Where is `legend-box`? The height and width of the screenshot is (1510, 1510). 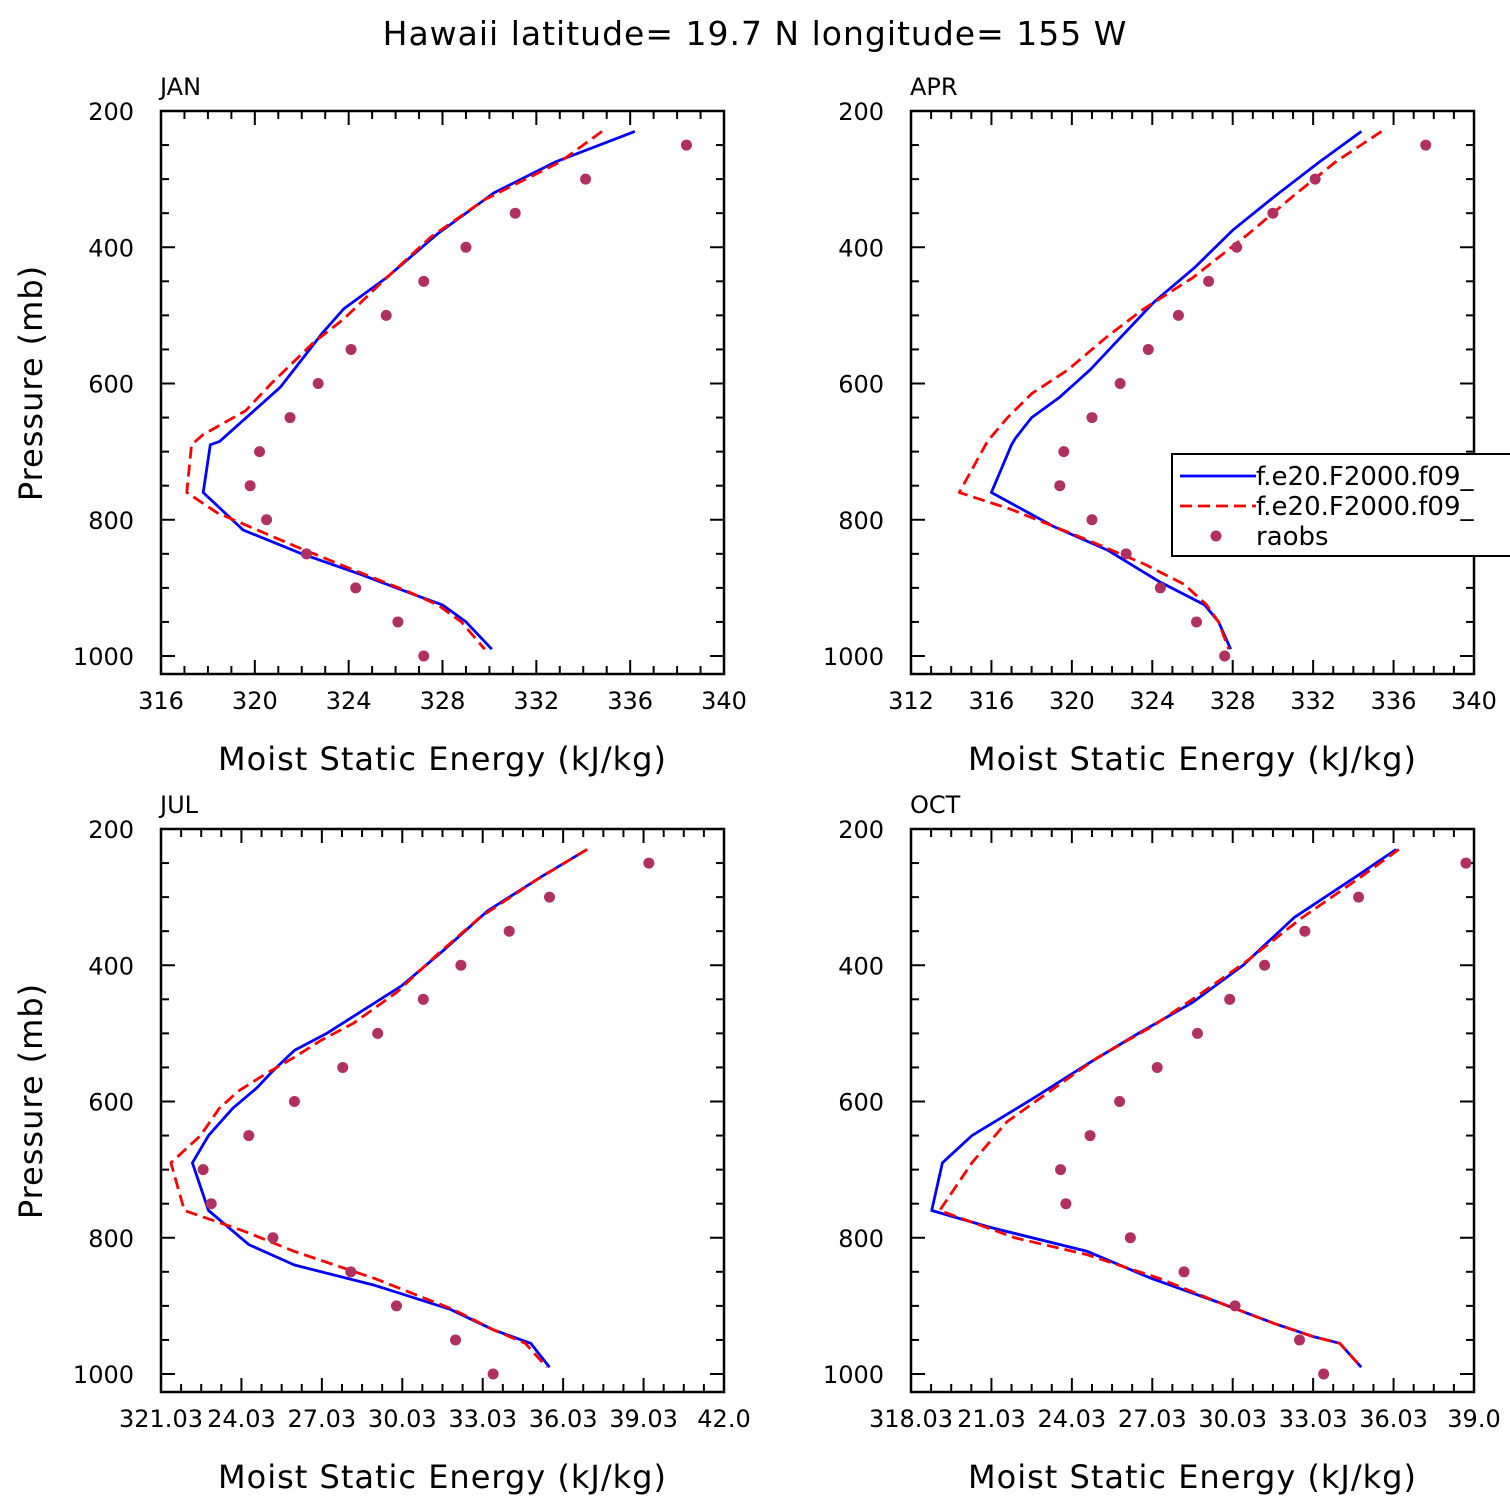 legend-box is located at coordinates (1340, 505).